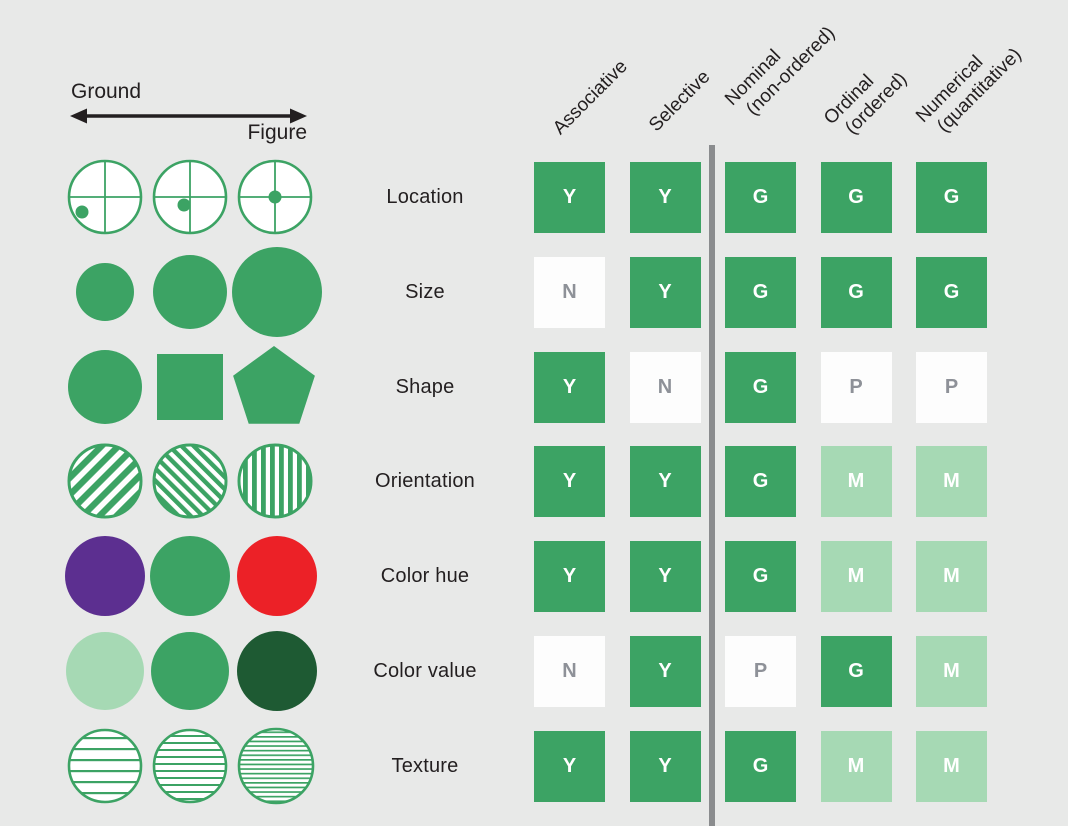 Image resolution: width=1068 pixels, height=826 pixels. I want to click on column-header-associative: Associative, so click(590, 97).